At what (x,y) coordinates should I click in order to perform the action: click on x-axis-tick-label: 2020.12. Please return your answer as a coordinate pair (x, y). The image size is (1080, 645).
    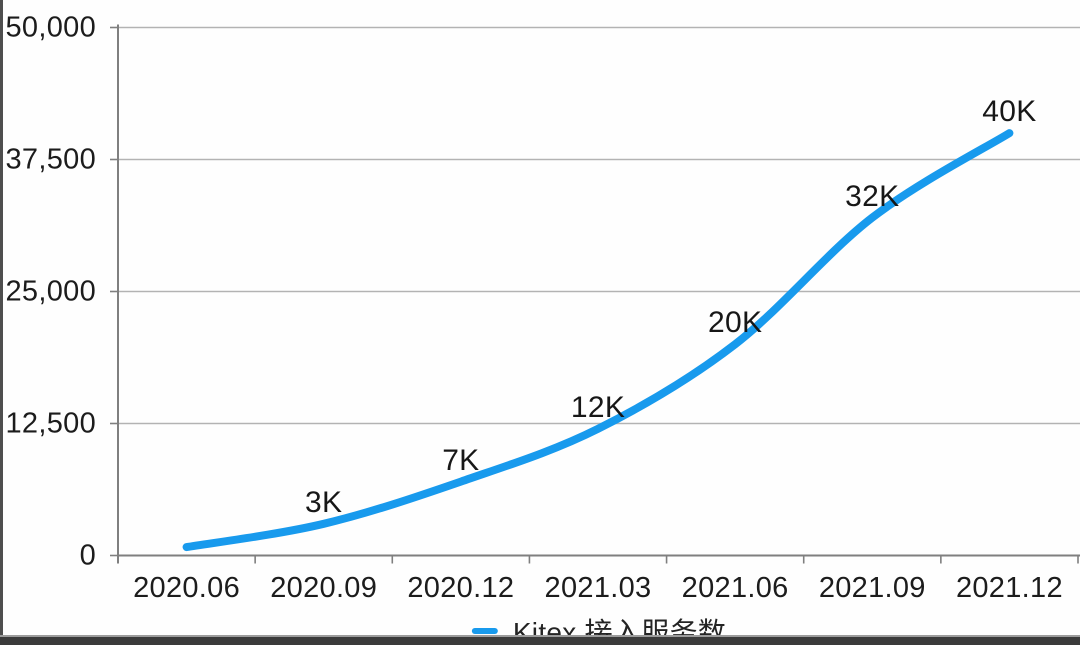
    Looking at the image, I should click on (461, 588).